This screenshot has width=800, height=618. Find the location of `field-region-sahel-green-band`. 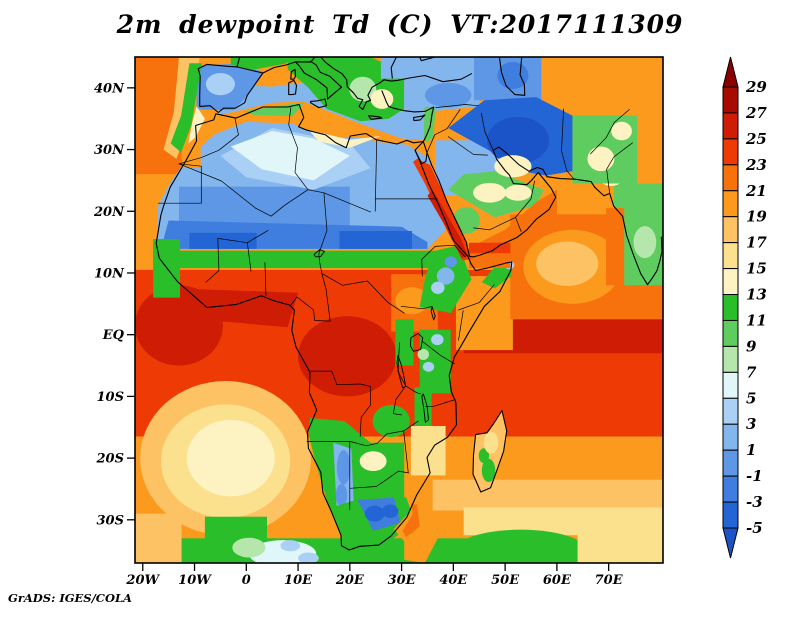

field-region-sahel-green-band is located at coordinates (307, 259).